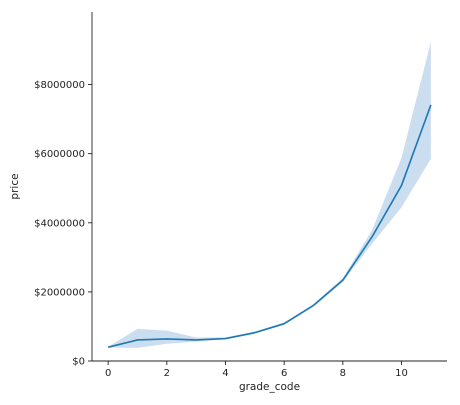 The image size is (460, 405). Describe the element at coordinates (59, 292) in the screenshot. I see `y-tick-label: $2000000` at that location.